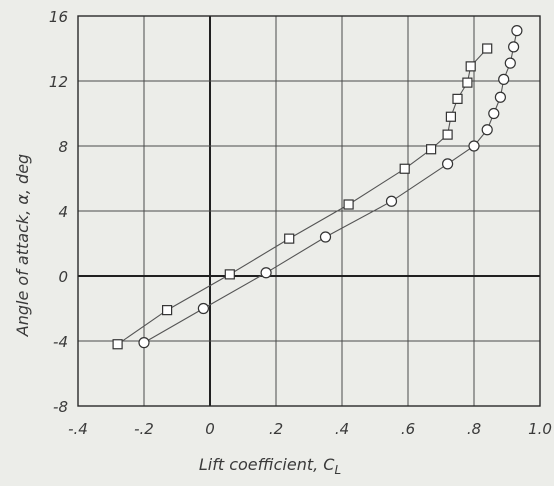 Image resolution: width=554 pixels, height=486 pixels. Describe the element at coordinates (474, 429) in the screenshot. I see `x-tick-label: .8` at that location.